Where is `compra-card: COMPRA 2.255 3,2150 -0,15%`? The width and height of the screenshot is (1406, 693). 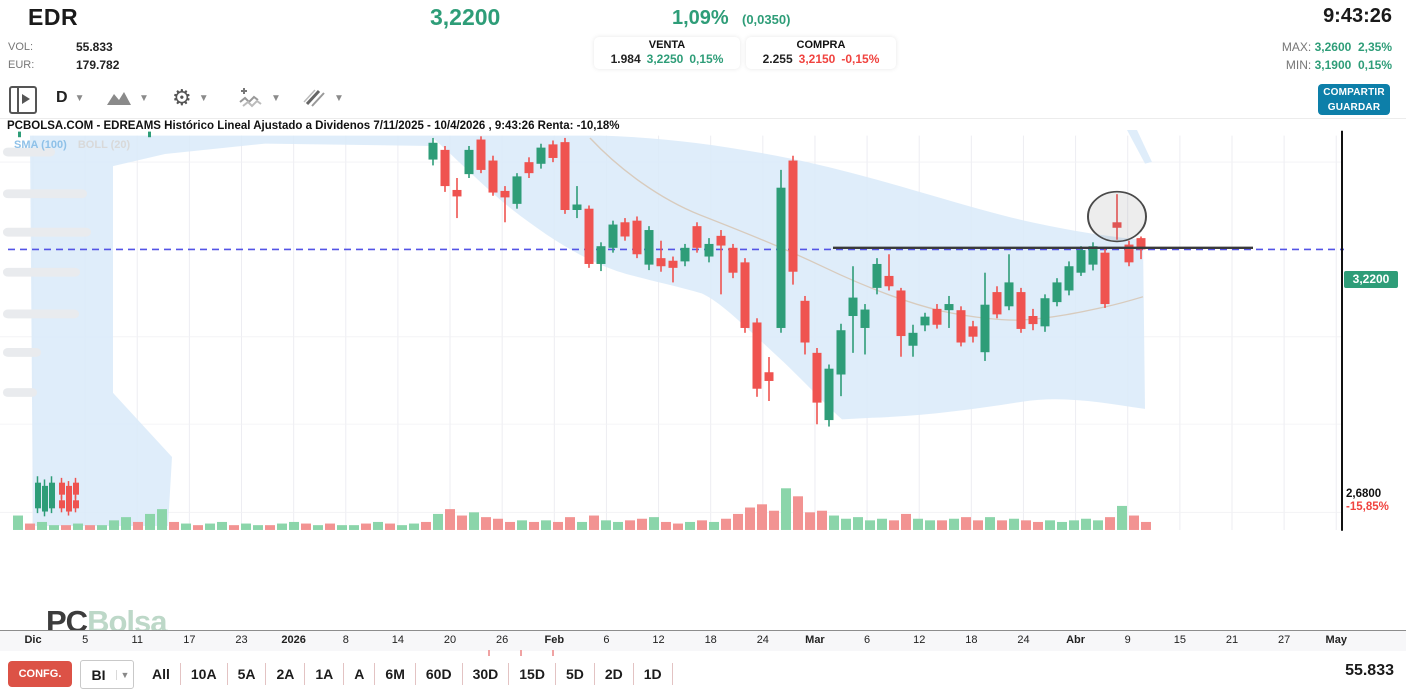
compra-card: COMPRA 2.255 3,2150 -0,15% is located at coordinates (821, 53).